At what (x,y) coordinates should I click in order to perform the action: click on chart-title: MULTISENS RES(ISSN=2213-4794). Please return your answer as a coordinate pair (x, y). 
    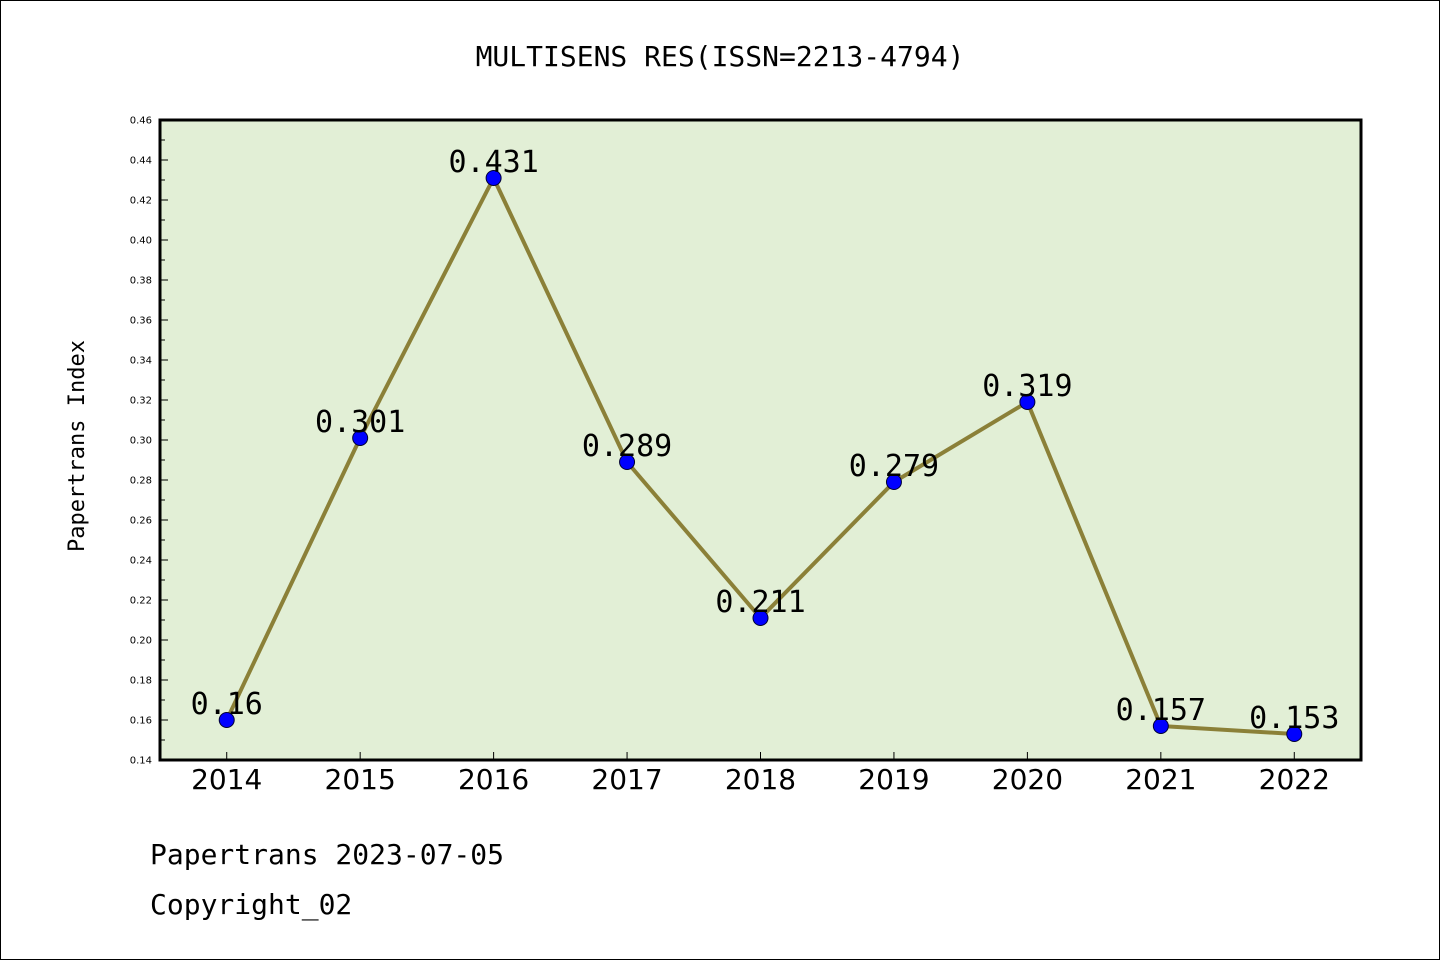
    Looking at the image, I should click on (720, 56).